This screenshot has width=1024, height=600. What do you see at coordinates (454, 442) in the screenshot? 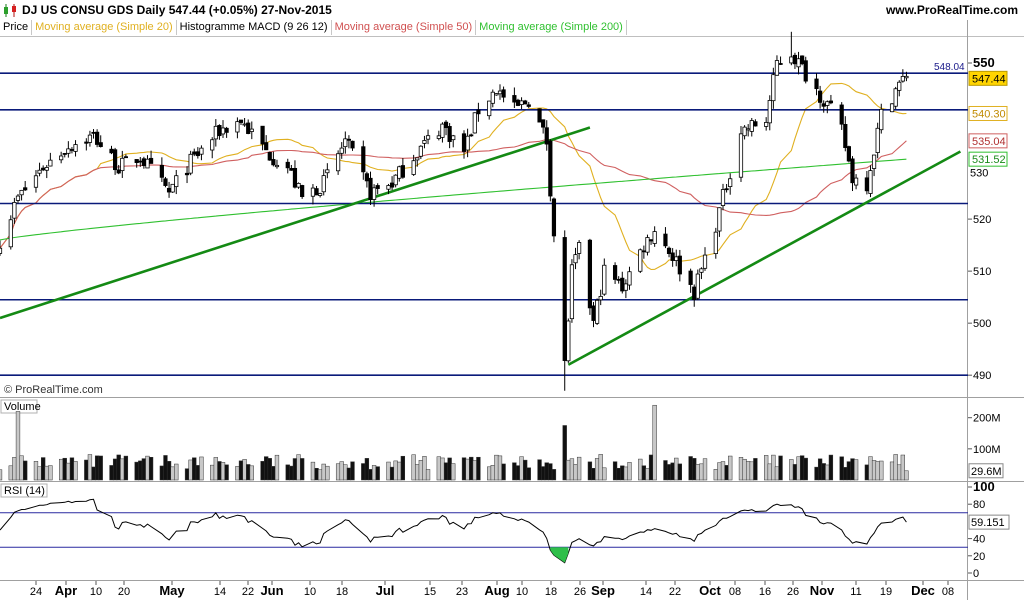
I see `volume-bars` at bounding box center [454, 442].